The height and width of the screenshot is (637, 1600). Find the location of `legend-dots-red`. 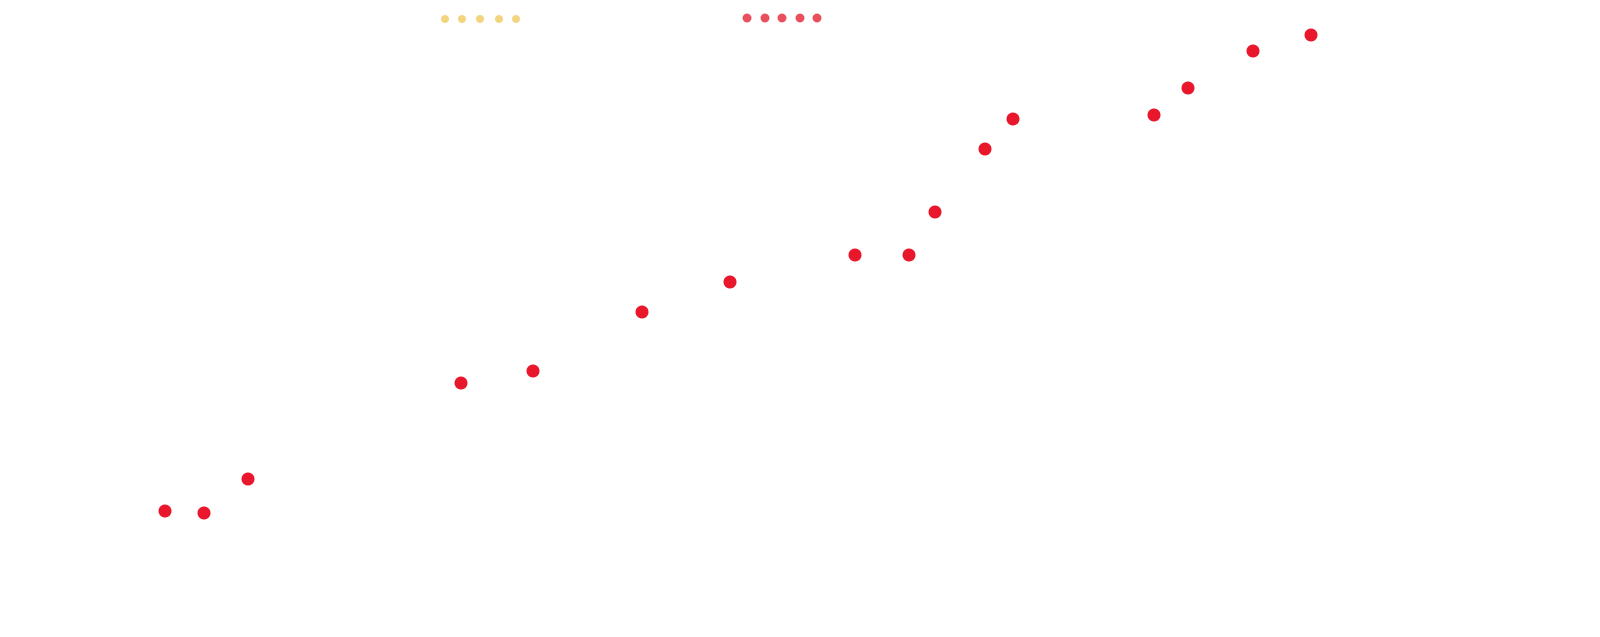

legend-dots-red is located at coordinates (782, 18).